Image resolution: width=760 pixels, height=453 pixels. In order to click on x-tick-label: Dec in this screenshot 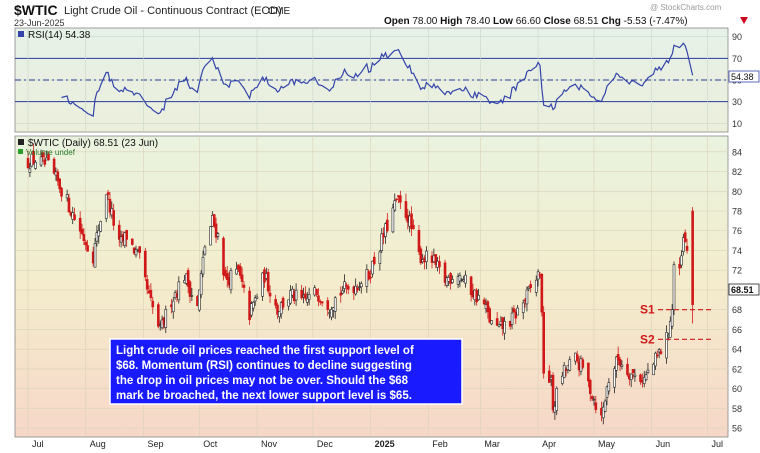, I will do `click(325, 444)`.